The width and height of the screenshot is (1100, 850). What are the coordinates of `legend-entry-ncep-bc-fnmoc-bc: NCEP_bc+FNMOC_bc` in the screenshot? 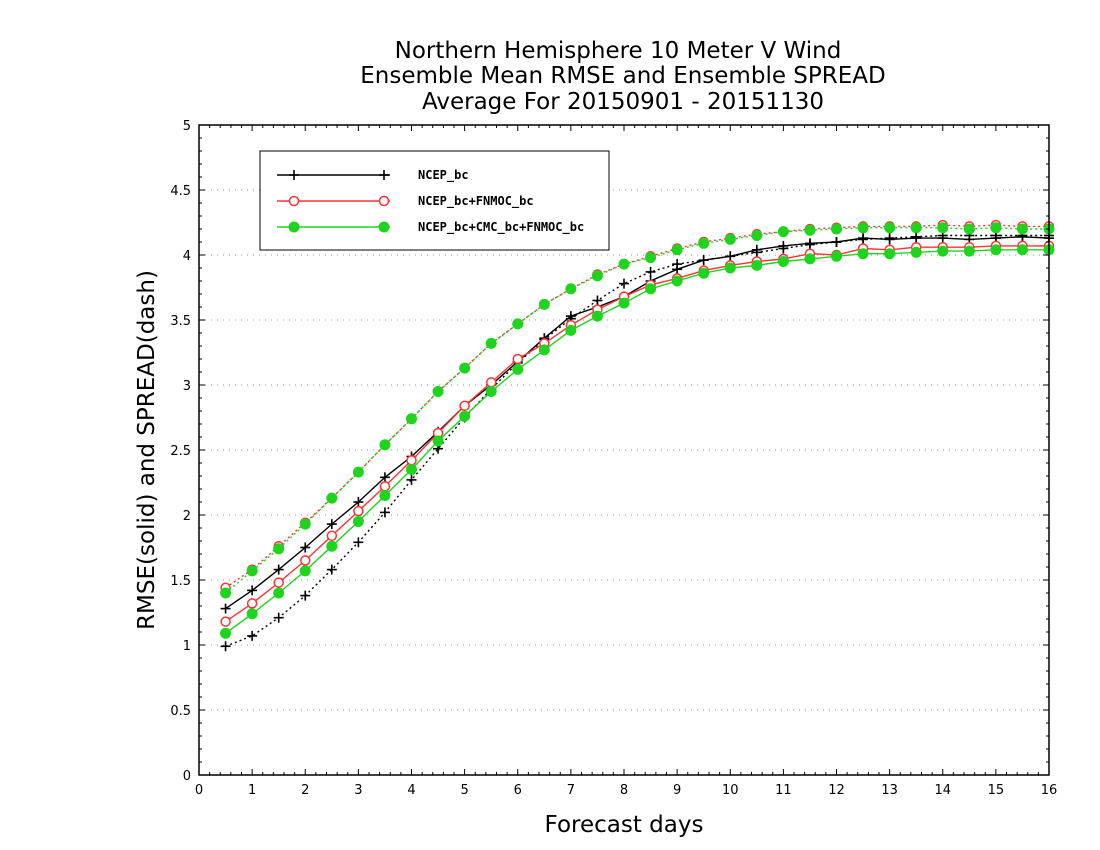 It's located at (405, 201).